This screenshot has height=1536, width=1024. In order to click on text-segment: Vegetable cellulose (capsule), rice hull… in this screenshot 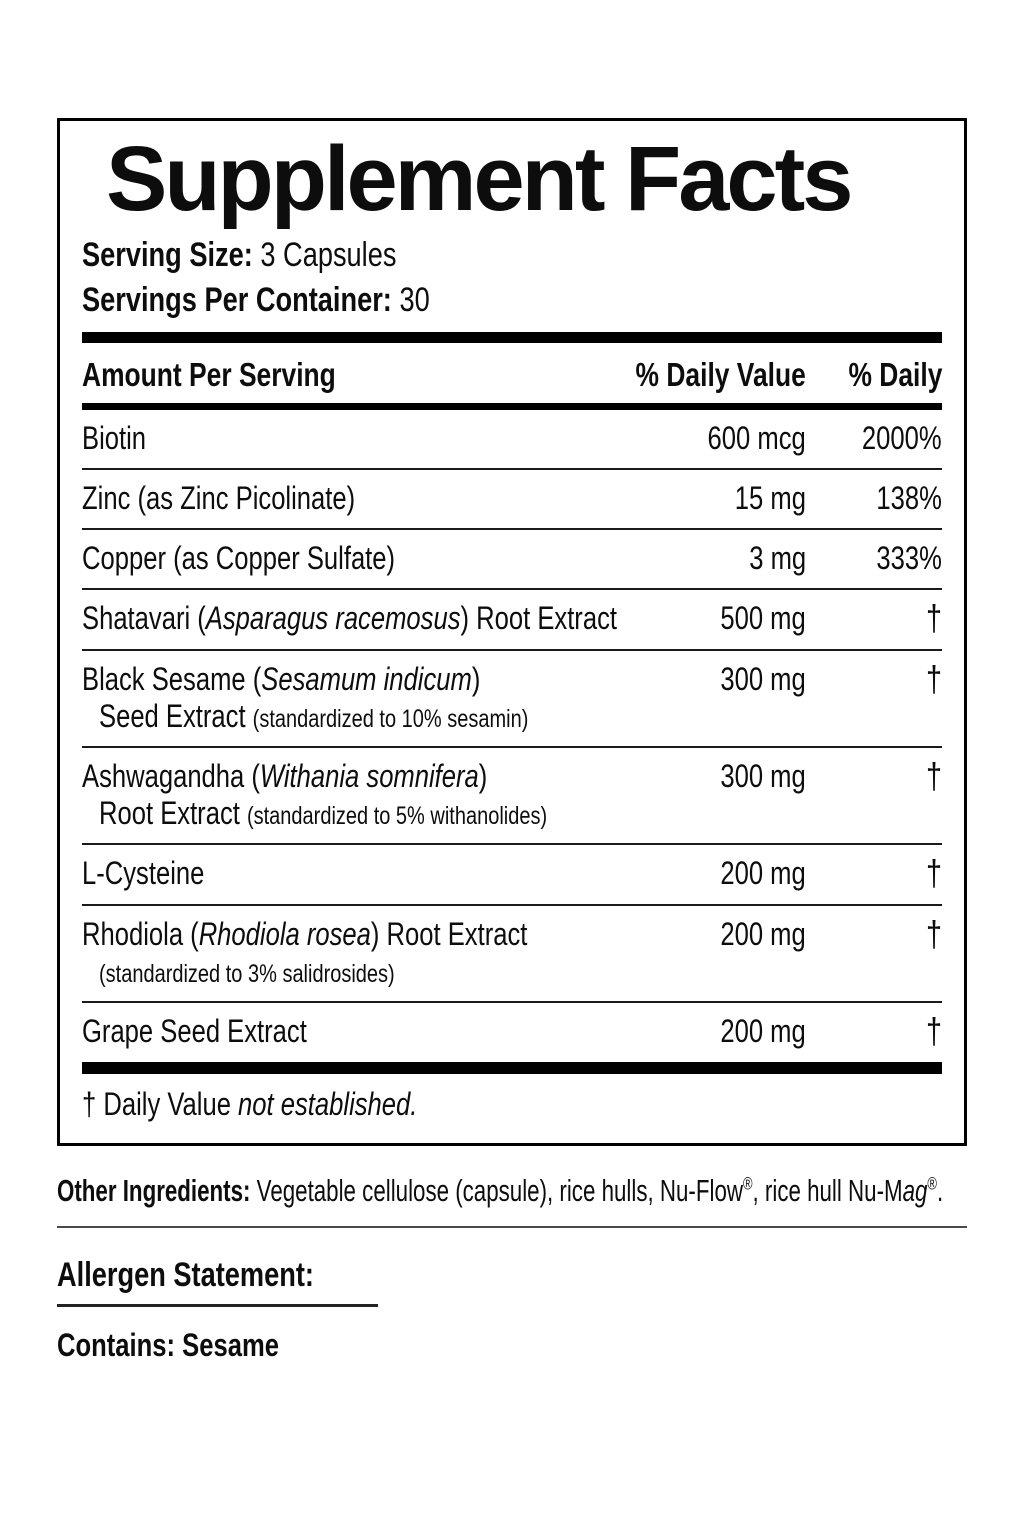, I will do `click(496, 1190)`.